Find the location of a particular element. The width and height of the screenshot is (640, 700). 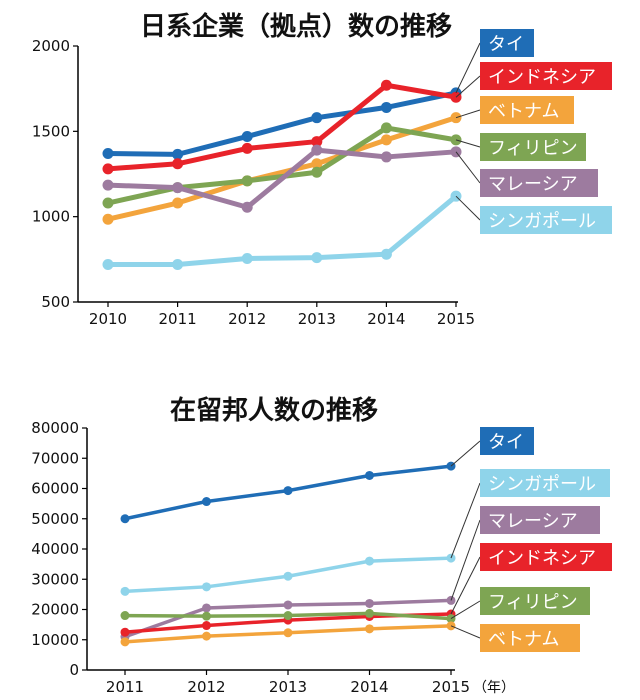

chart1-y-tick-label: 1500 is located at coordinates (51, 131).